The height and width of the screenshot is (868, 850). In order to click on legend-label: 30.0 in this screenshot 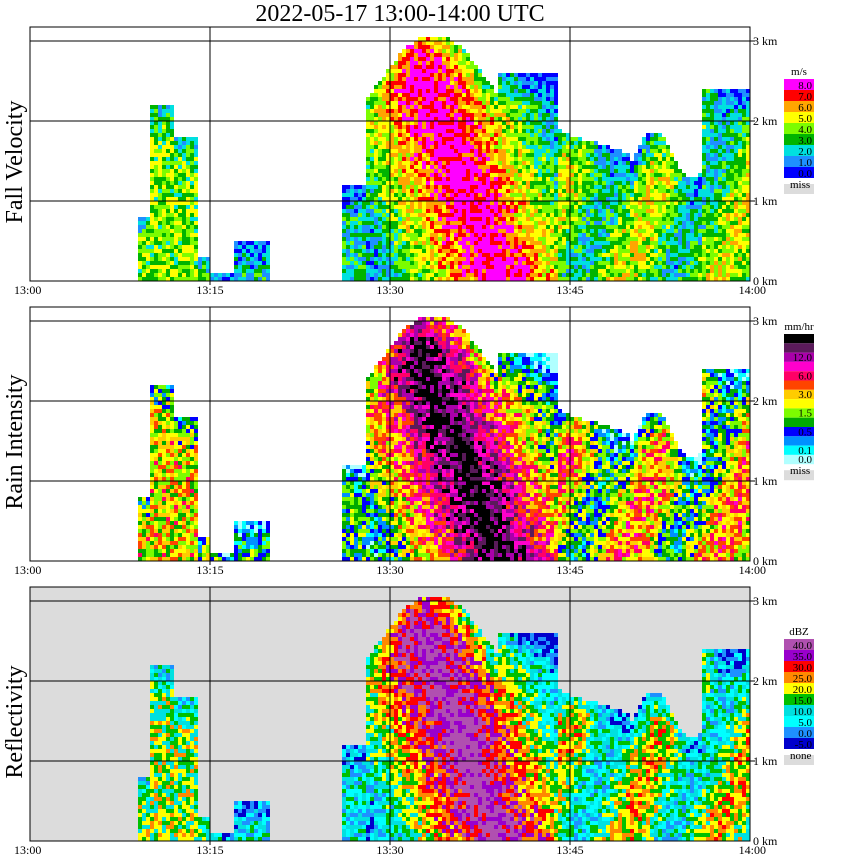, I will do `click(803, 668)`.